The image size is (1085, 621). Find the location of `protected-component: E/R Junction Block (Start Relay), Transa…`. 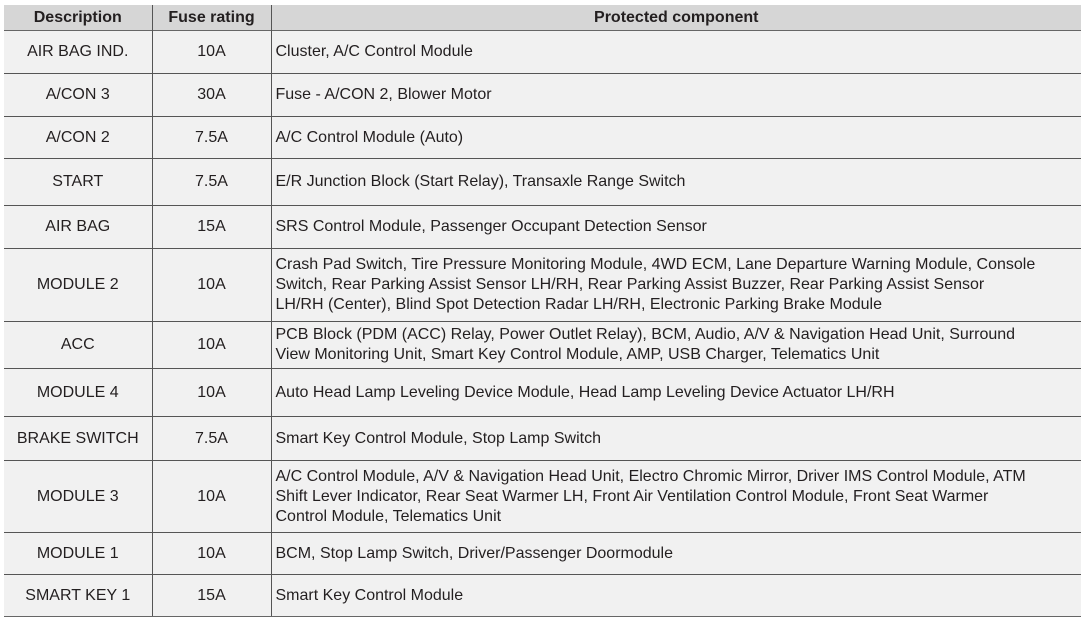

protected-component: E/R Junction Block (Start Relay), Transa… is located at coordinates (675, 182).